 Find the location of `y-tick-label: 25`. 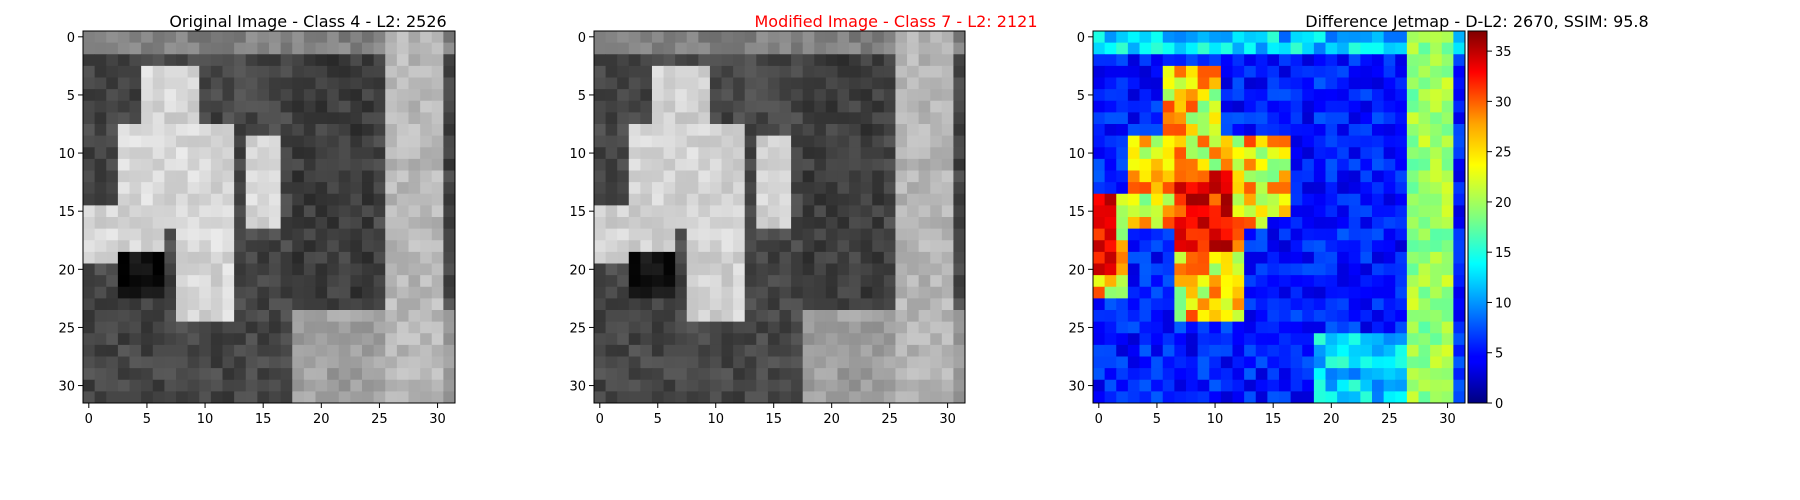

y-tick-label: 25 is located at coordinates (66, 328).